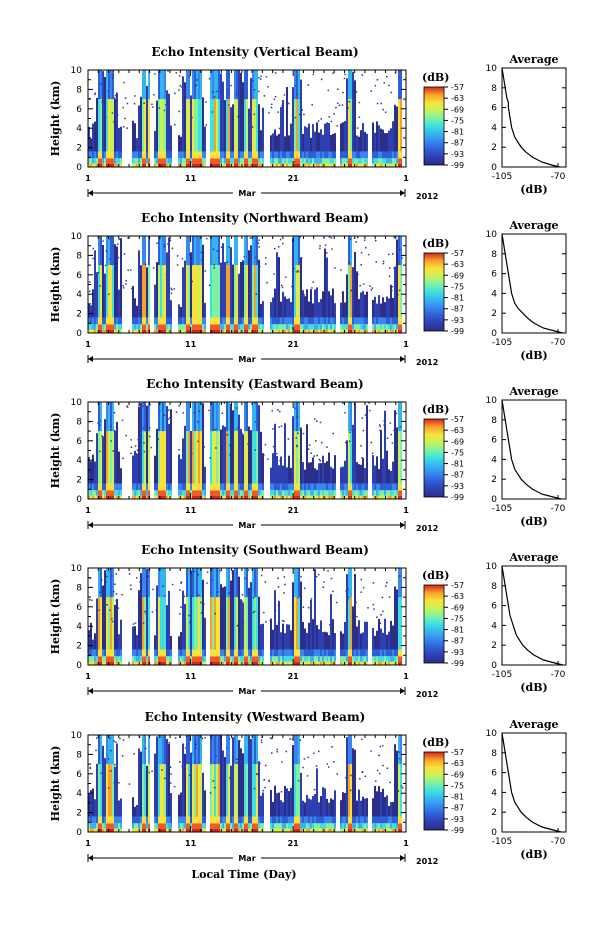 The image size is (616, 931). I want to click on month-label-bg, so click(247, 358).